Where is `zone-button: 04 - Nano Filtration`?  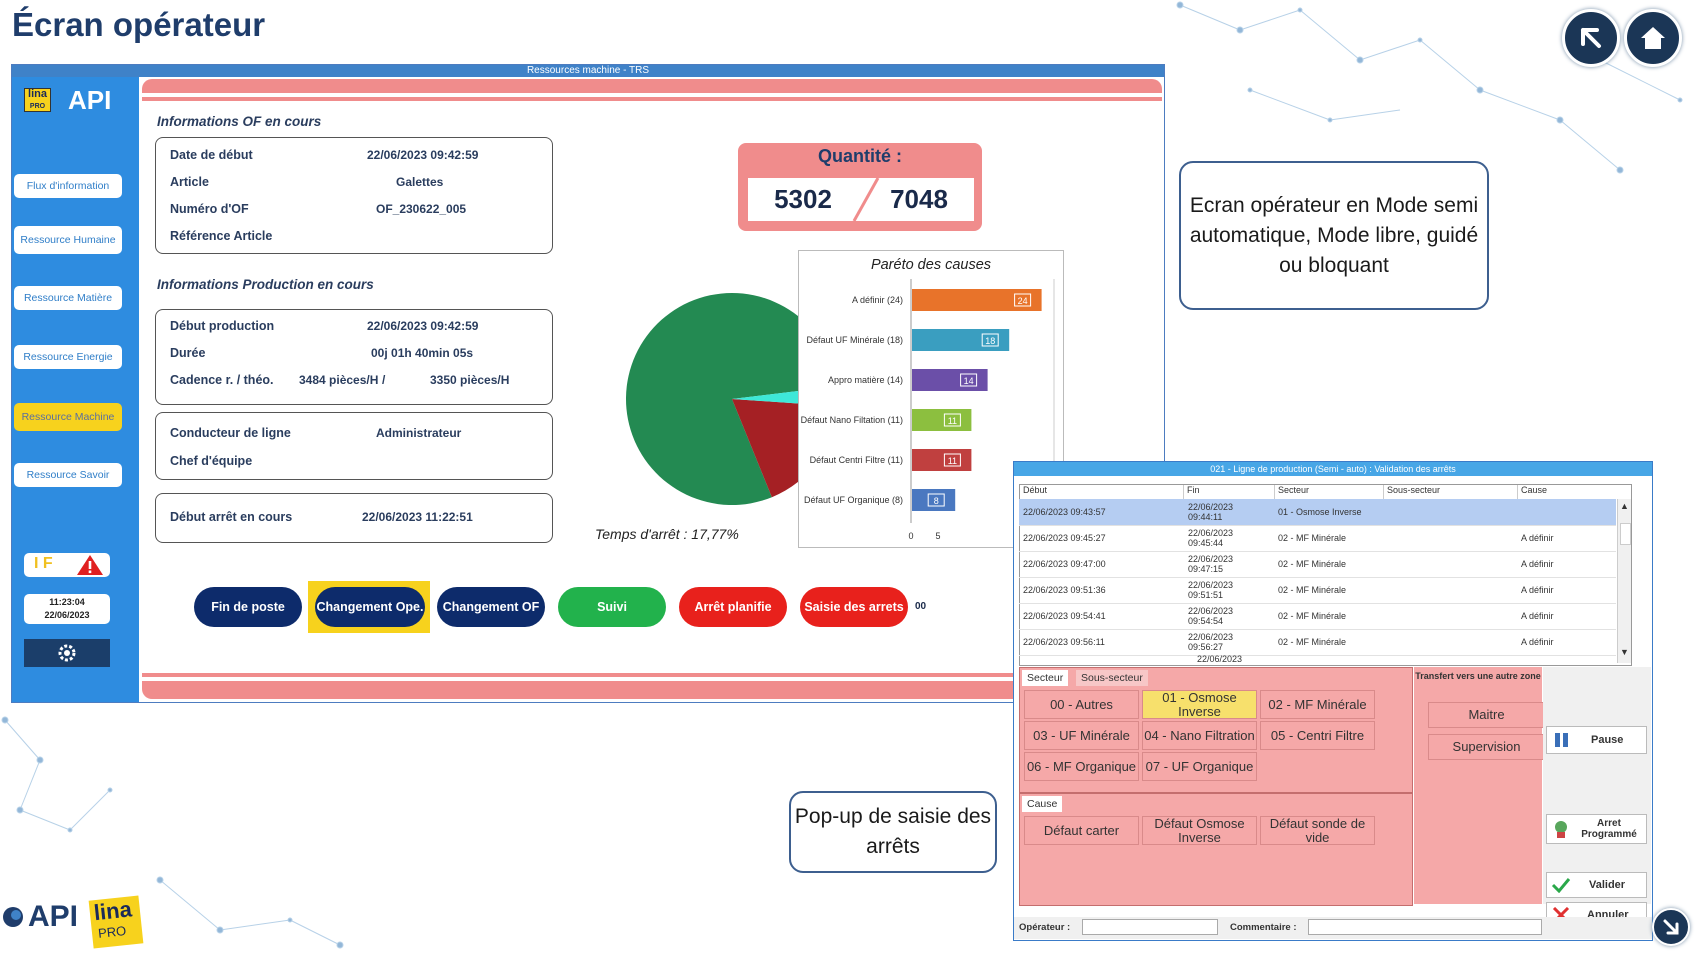 zone-button: 04 - Nano Filtration is located at coordinates (1199, 735).